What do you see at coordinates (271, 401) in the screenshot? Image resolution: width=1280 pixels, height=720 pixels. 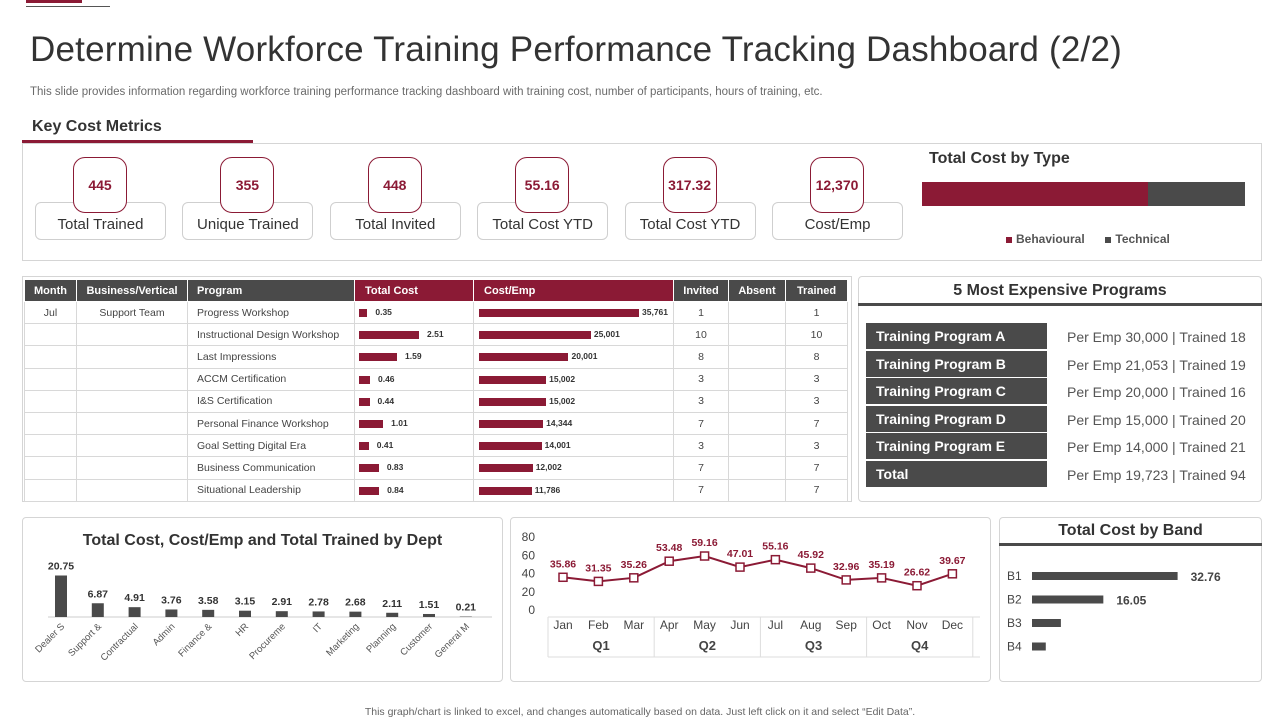 I see `cell-program: I&S Certification` at bounding box center [271, 401].